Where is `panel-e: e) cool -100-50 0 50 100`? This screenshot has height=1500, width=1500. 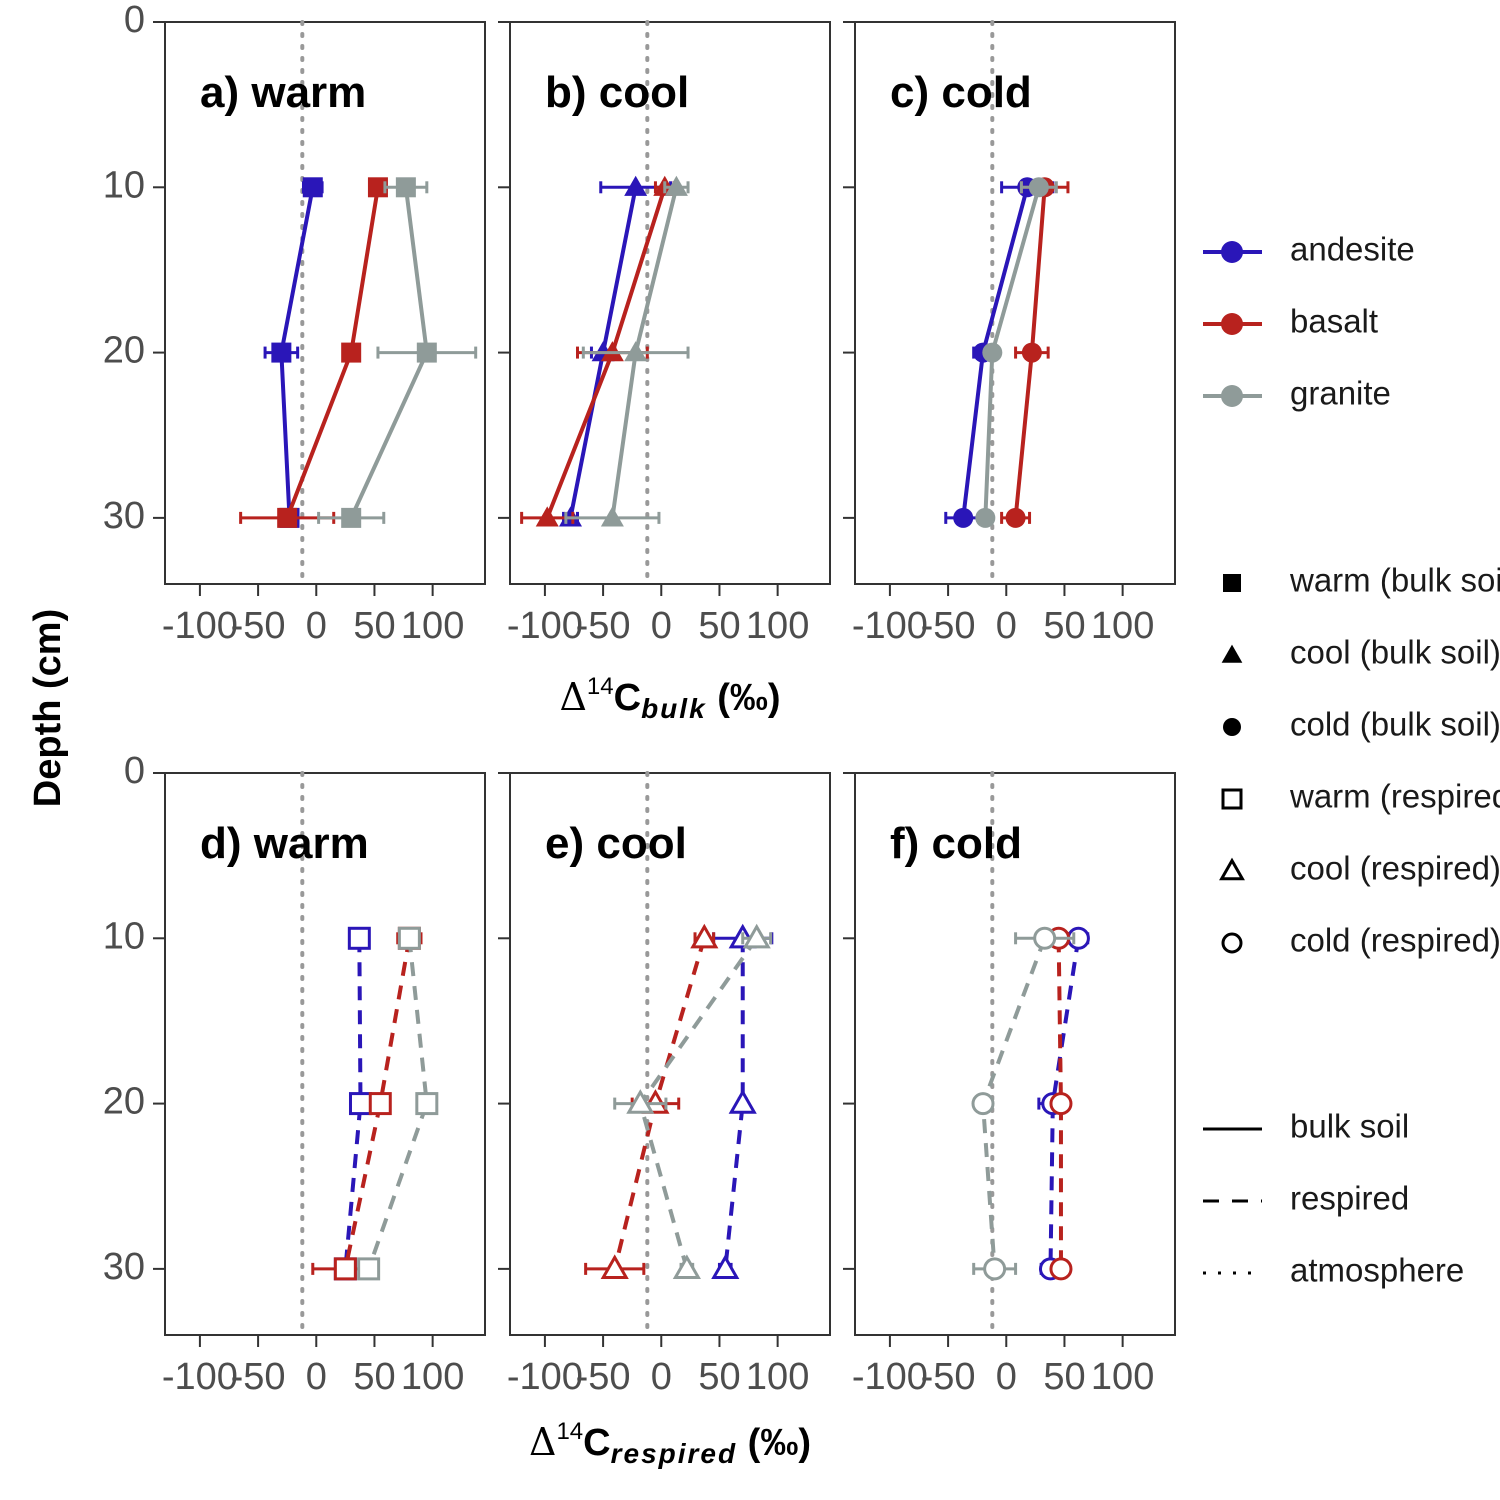 panel-e: e) cool -100-50 0 50 100 is located at coordinates (664, 1084).